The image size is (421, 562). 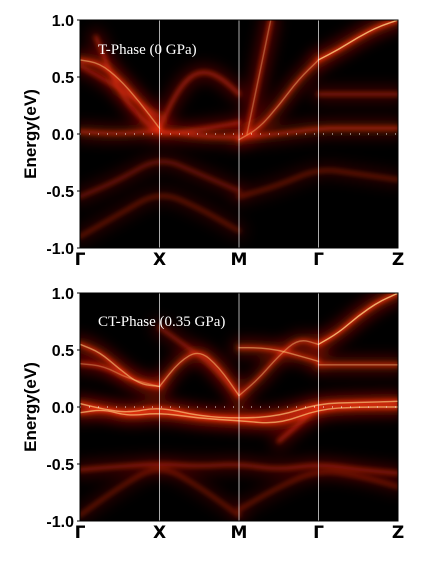 What do you see at coordinates (147, 50) in the screenshot?
I see `top-panel-label: T-Phase (0 GPa)` at bounding box center [147, 50].